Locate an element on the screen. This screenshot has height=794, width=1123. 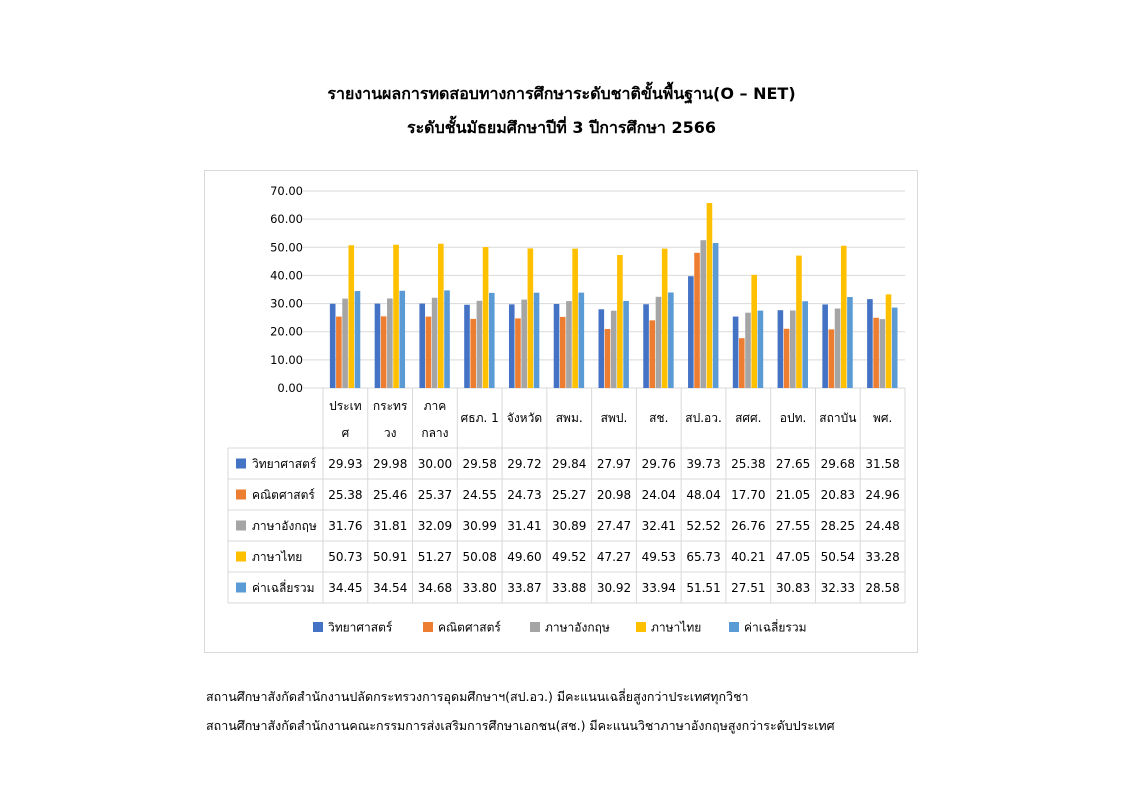
x-category-label: กระทร is located at coordinates (390, 406).